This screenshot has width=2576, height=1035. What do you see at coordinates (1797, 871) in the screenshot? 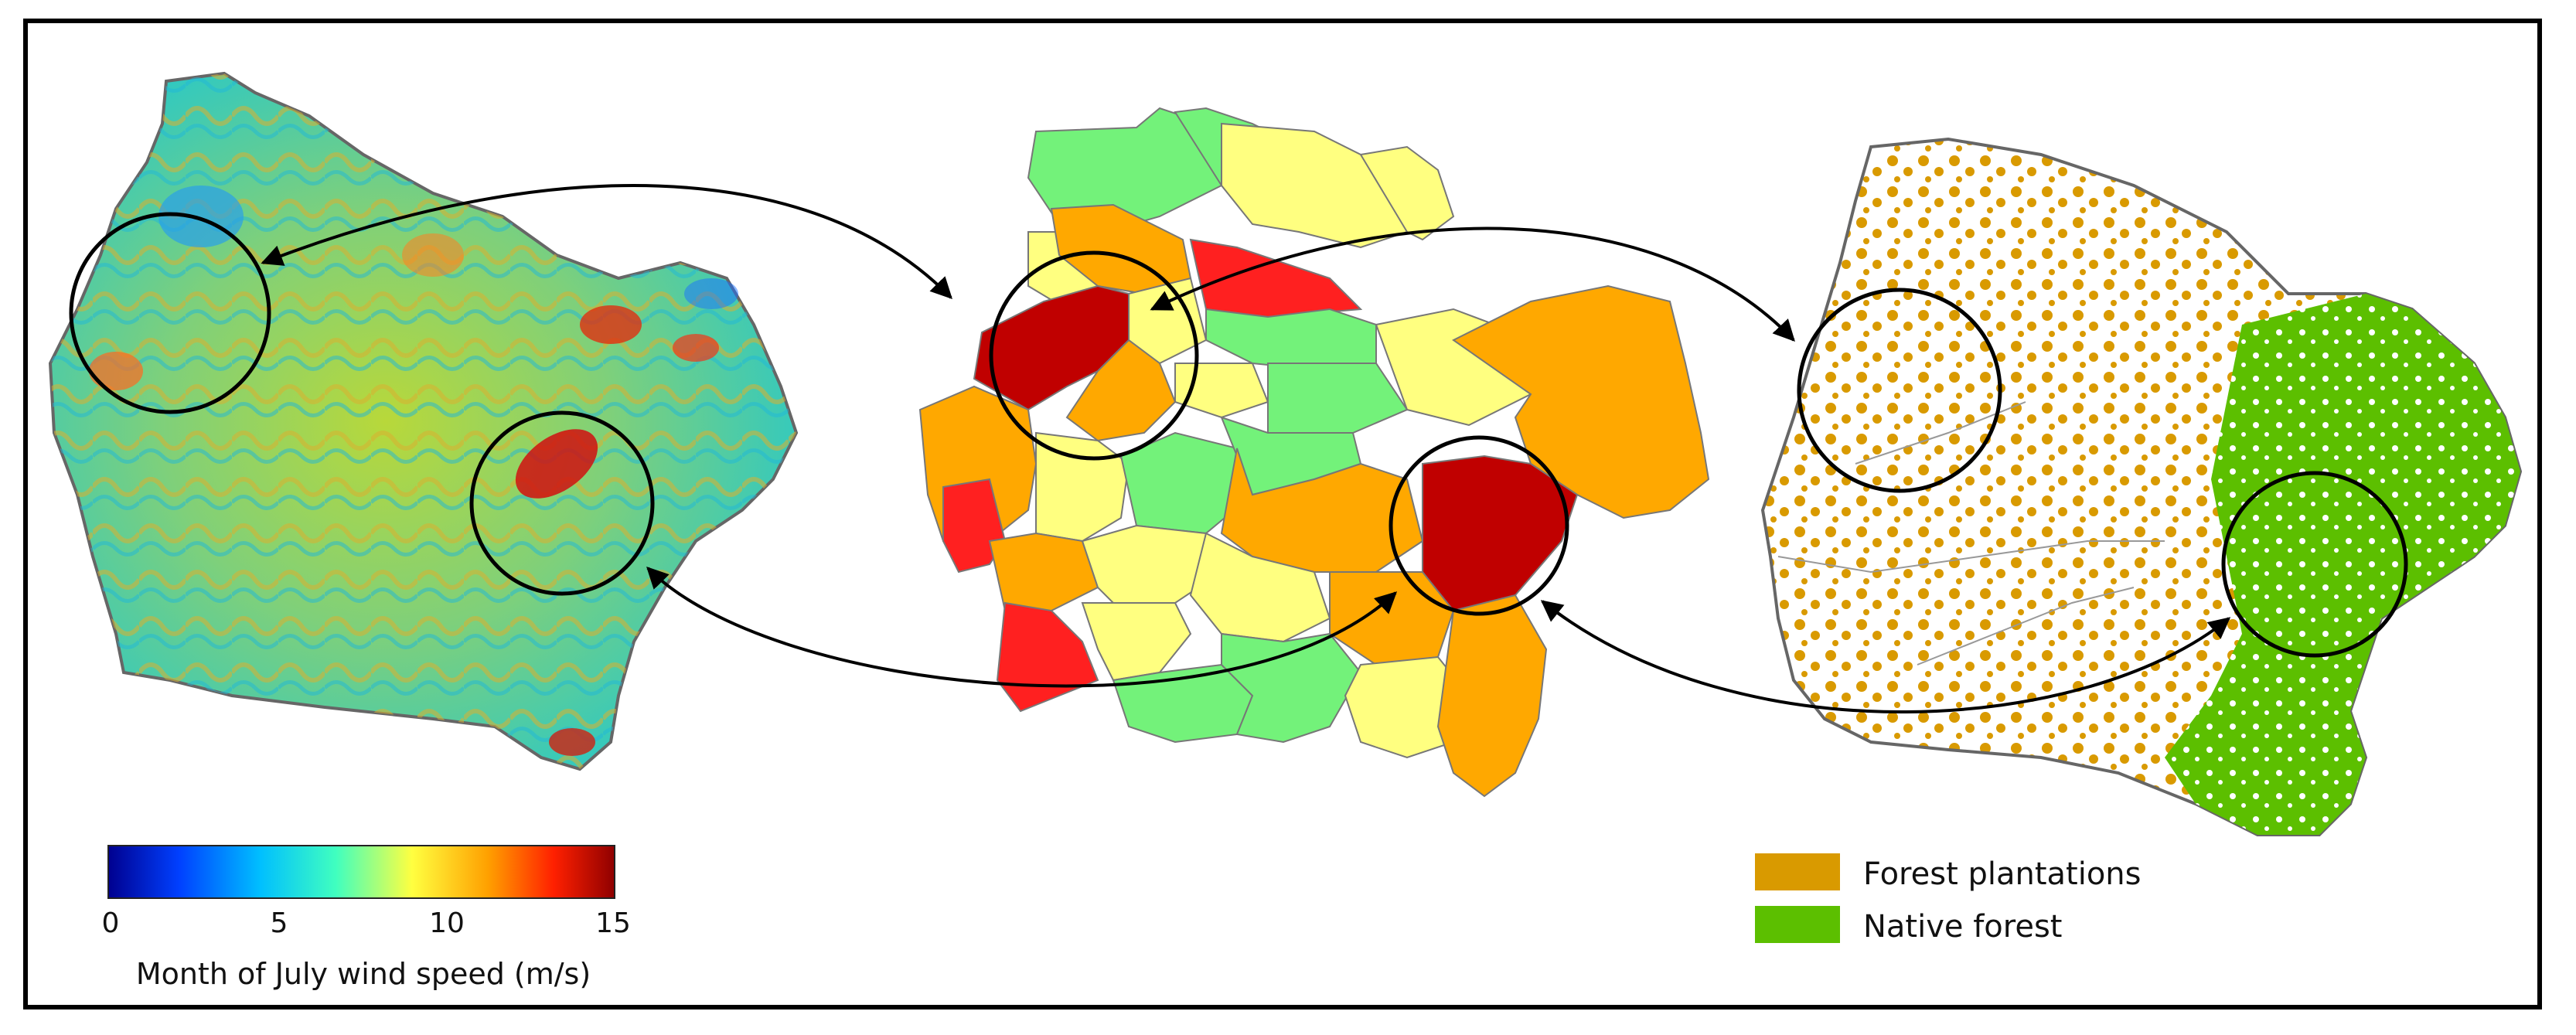
I see `legend-swatch-plantations` at bounding box center [1797, 871].